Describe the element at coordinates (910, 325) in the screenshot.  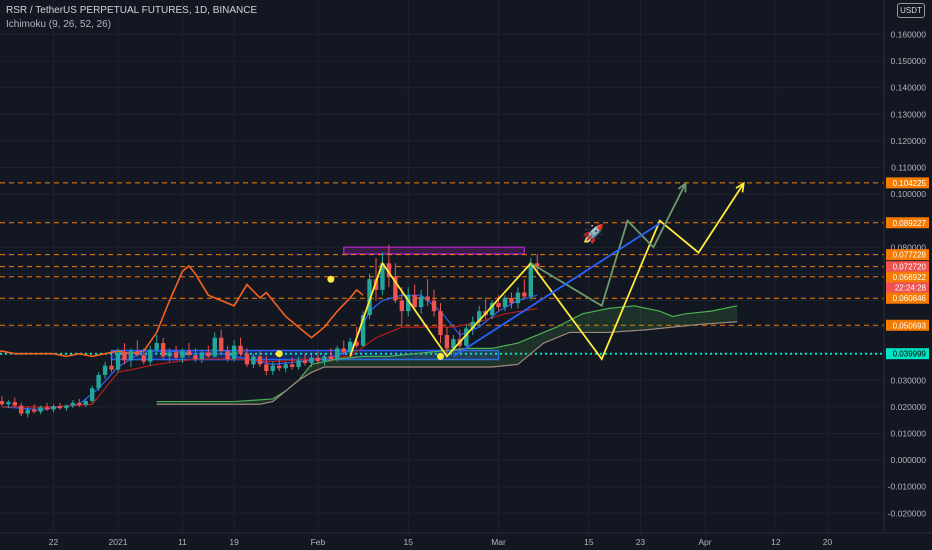
I see `svg-text: 0.050693` at that location.